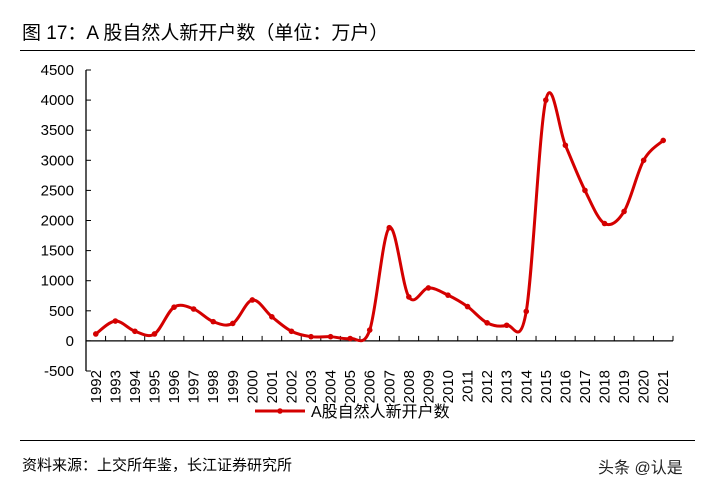 Image resolution: width=711 pixels, height=489 pixels. I want to click on x-tick-label: 2000, so click(252, 386).